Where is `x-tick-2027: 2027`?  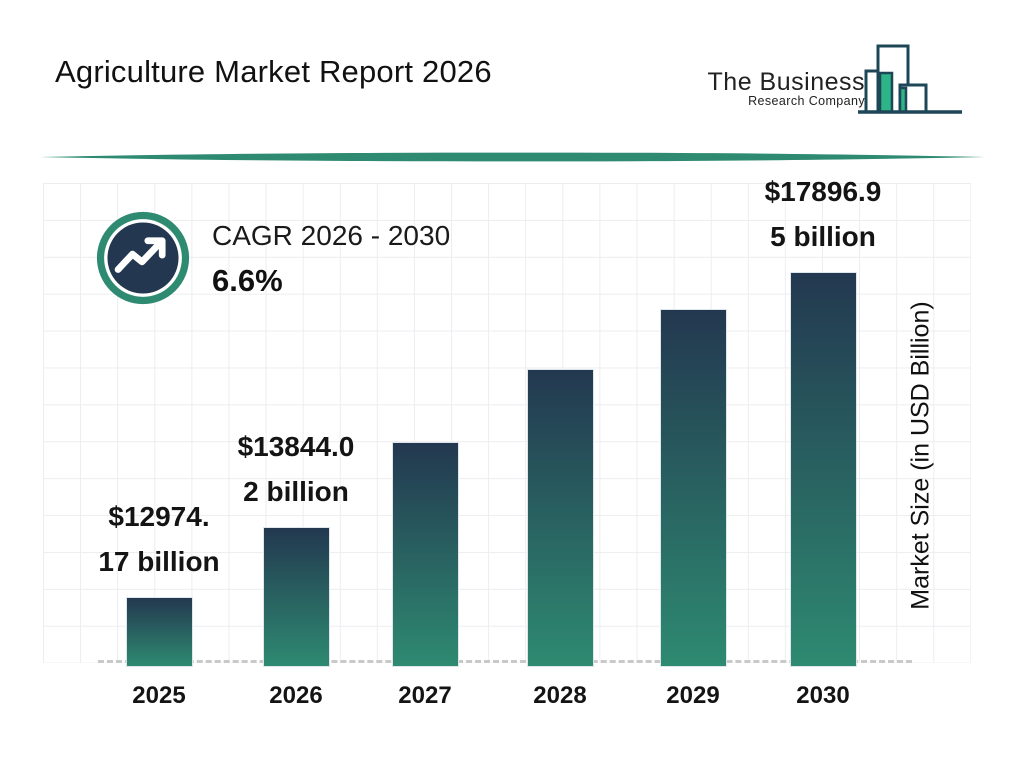 x-tick-2027: 2027 is located at coordinates (425, 695).